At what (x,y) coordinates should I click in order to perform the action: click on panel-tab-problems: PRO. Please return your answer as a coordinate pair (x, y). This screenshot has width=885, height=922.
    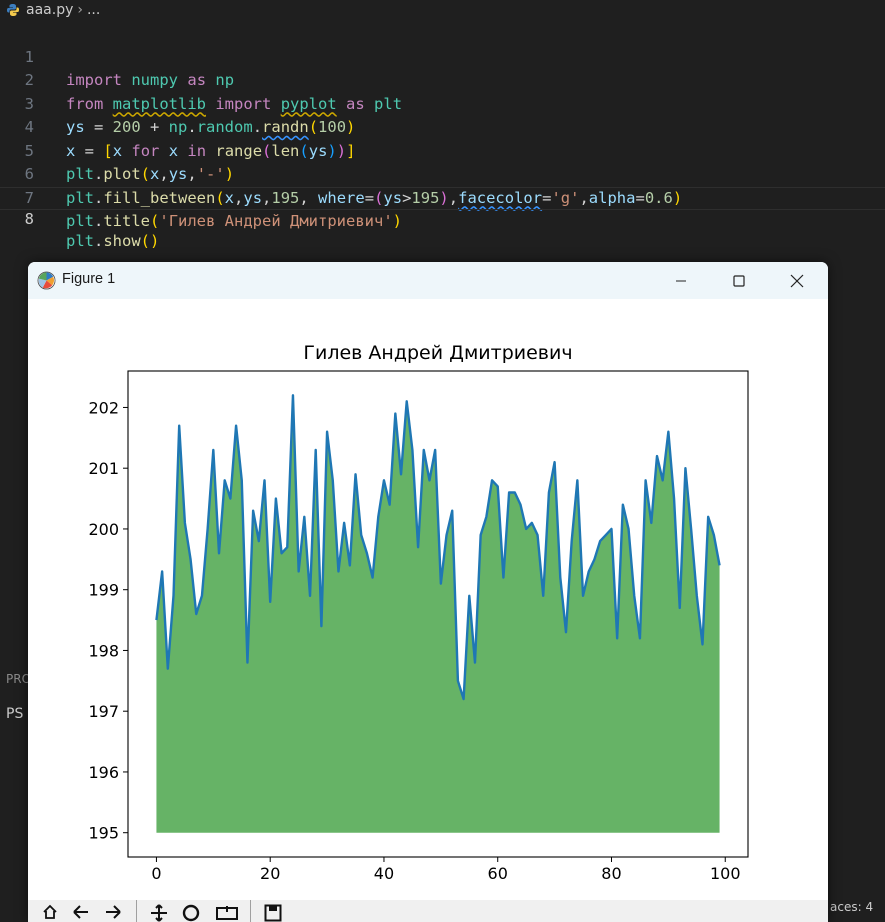
    Looking at the image, I should click on (19, 679).